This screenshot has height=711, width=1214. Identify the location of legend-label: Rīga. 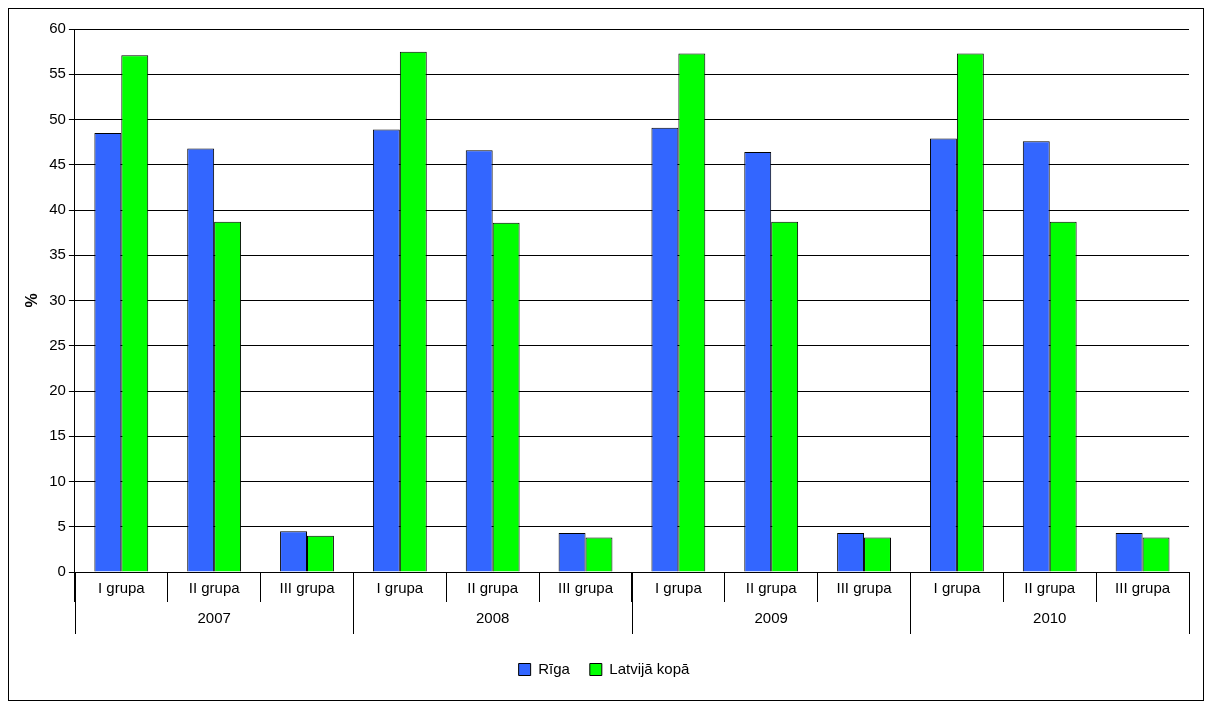
(554, 668).